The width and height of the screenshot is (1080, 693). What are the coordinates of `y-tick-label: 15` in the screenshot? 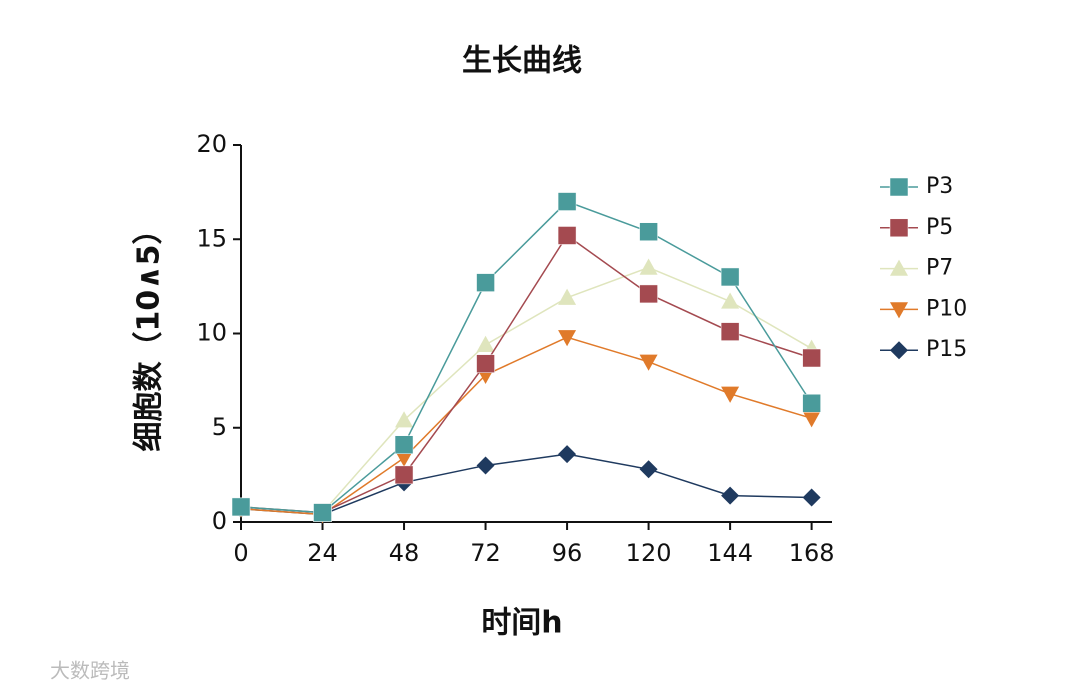 It's located at (211, 238).